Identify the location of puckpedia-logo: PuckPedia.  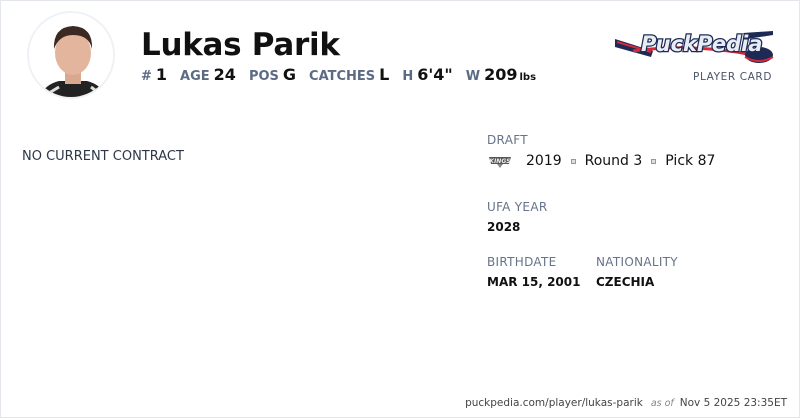
(694, 47).